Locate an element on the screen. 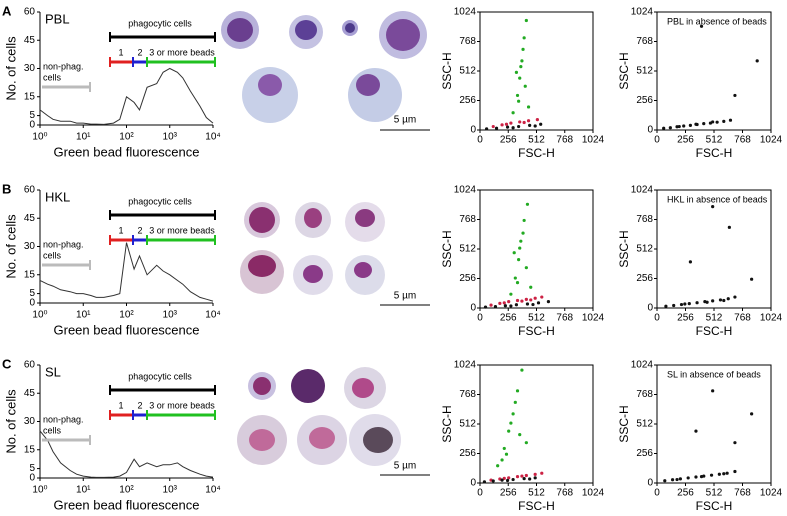  y-tick-label: 45 is located at coordinates (30, 40).